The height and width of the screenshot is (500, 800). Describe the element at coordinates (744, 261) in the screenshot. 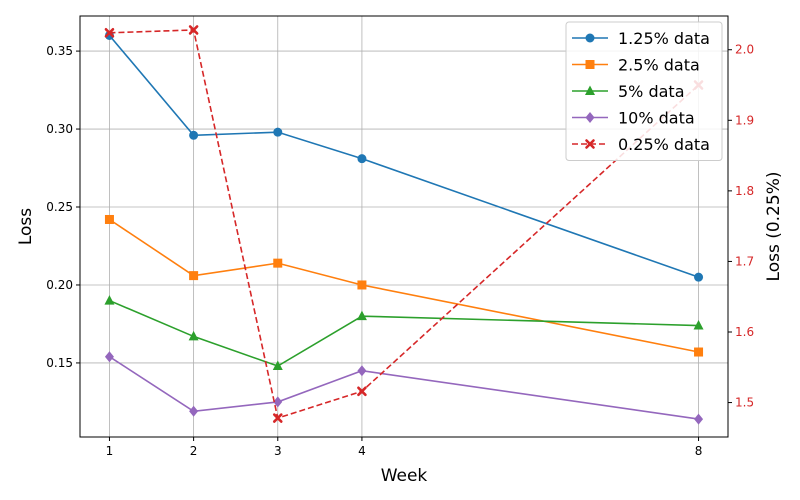

I see `y-right-tick-label: 1.7` at that location.